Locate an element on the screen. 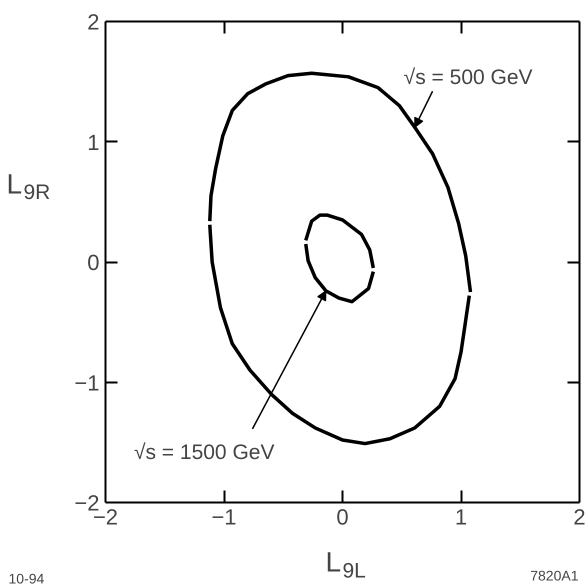  y-tick-label: 2 is located at coordinates (93, 22).